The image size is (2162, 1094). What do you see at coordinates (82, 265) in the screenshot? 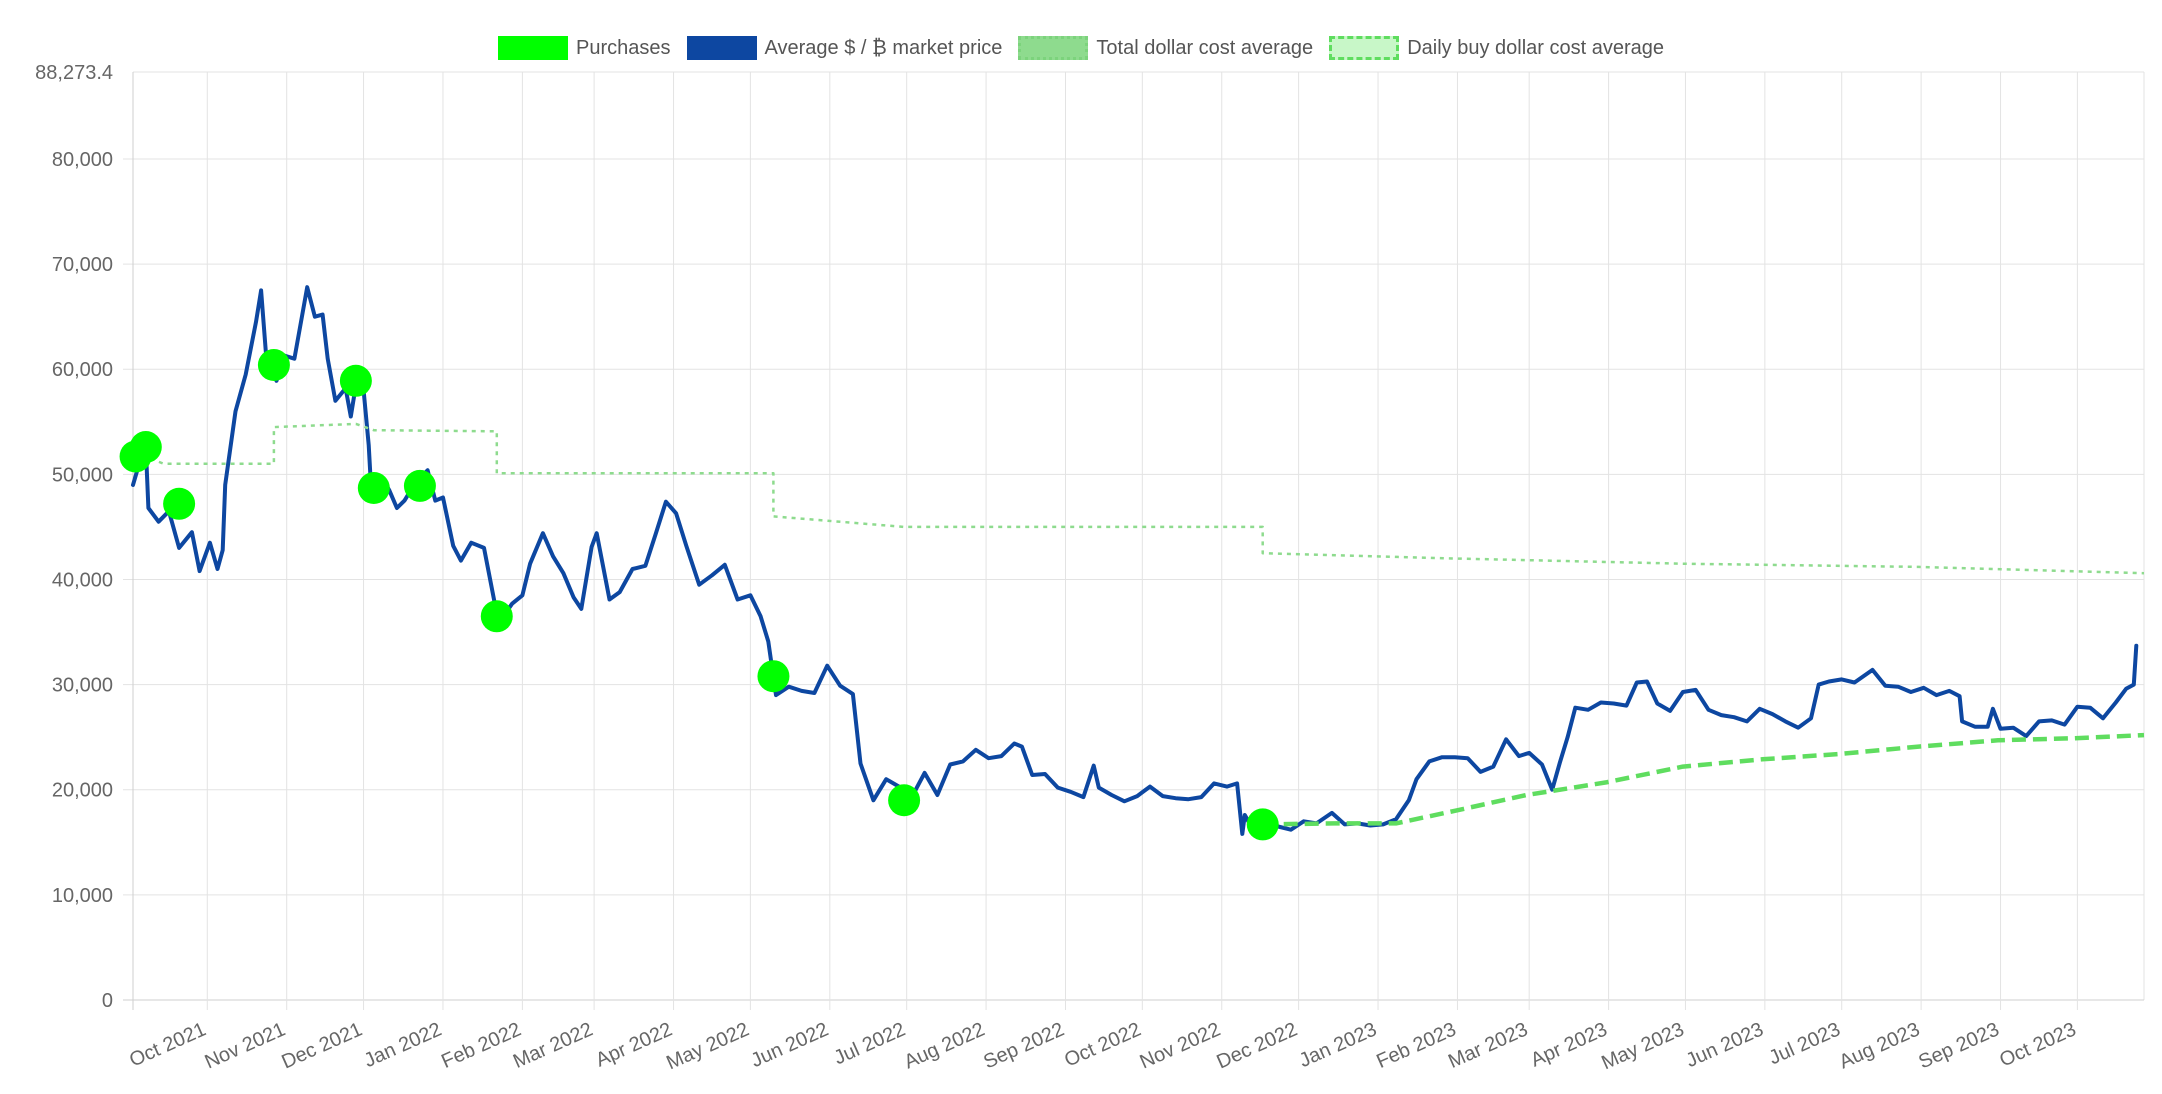
I see `y-tick-label: 70,000` at bounding box center [82, 265].